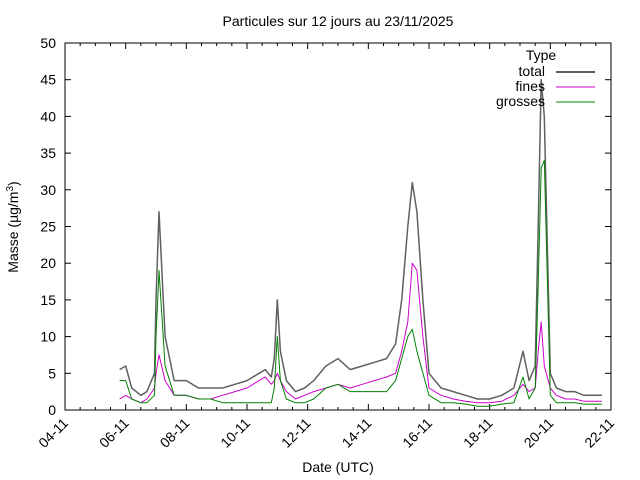  I want to click on y-axis-label: Masse (µg/m3), so click(13, 226).